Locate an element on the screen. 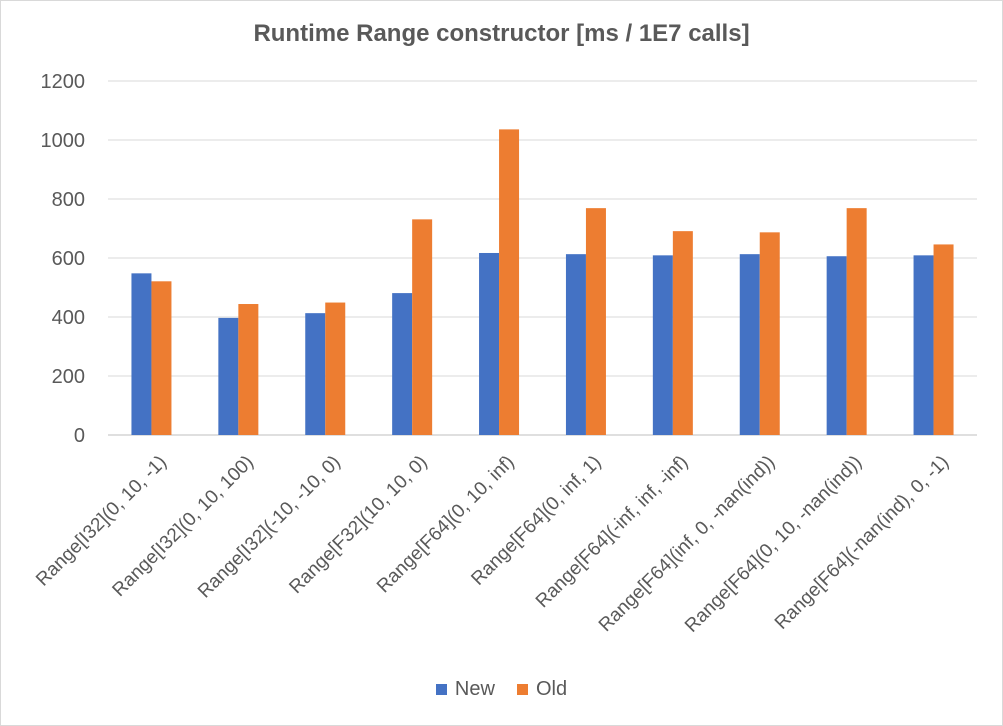 The width and height of the screenshot is (1003, 726). x-tick-label: Range[F64](0, 10, -nan(ind)) is located at coordinates (773, 544).